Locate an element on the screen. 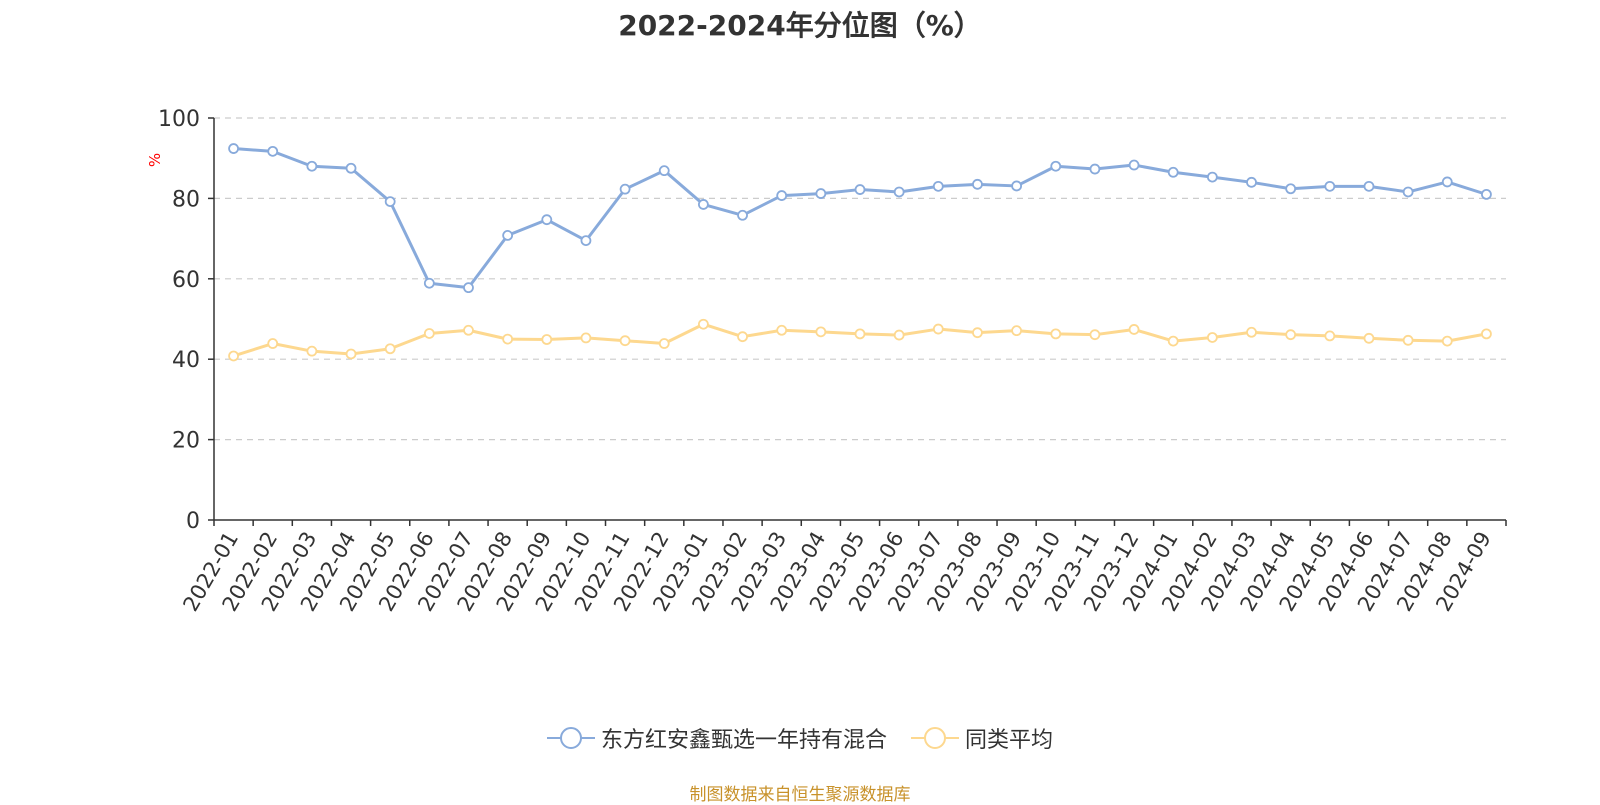 This screenshot has height=805, width=1600. y-tick-label: 100 is located at coordinates (179, 119).